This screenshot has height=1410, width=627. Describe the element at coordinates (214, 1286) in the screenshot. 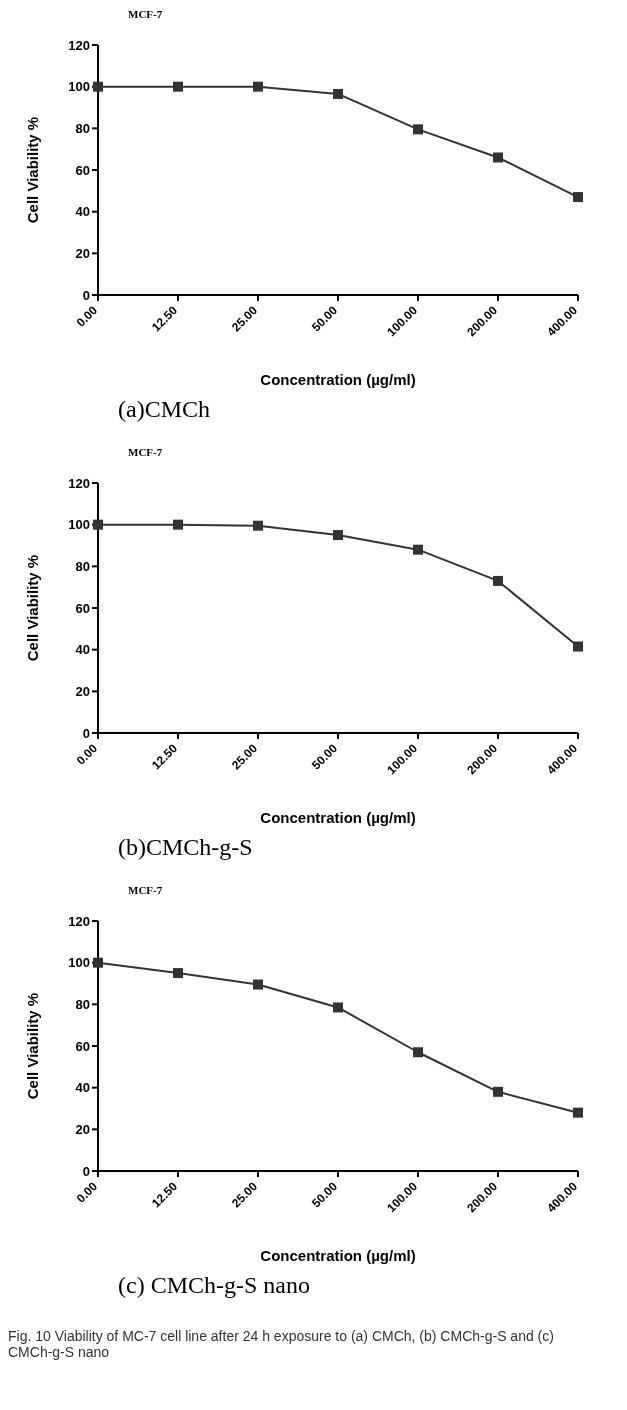

I see `text: (c) CMCh-g-S nano` at that location.